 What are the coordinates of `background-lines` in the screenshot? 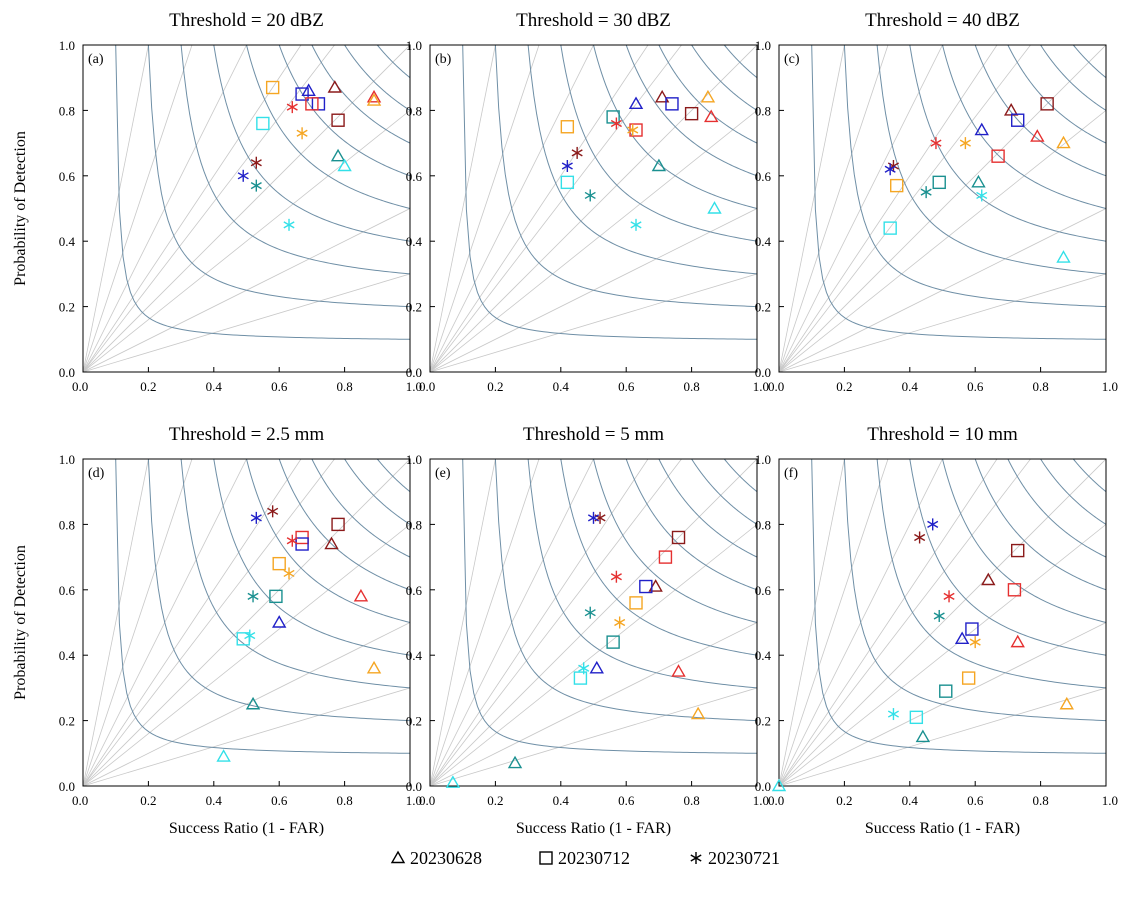 It's located at (246, 622).